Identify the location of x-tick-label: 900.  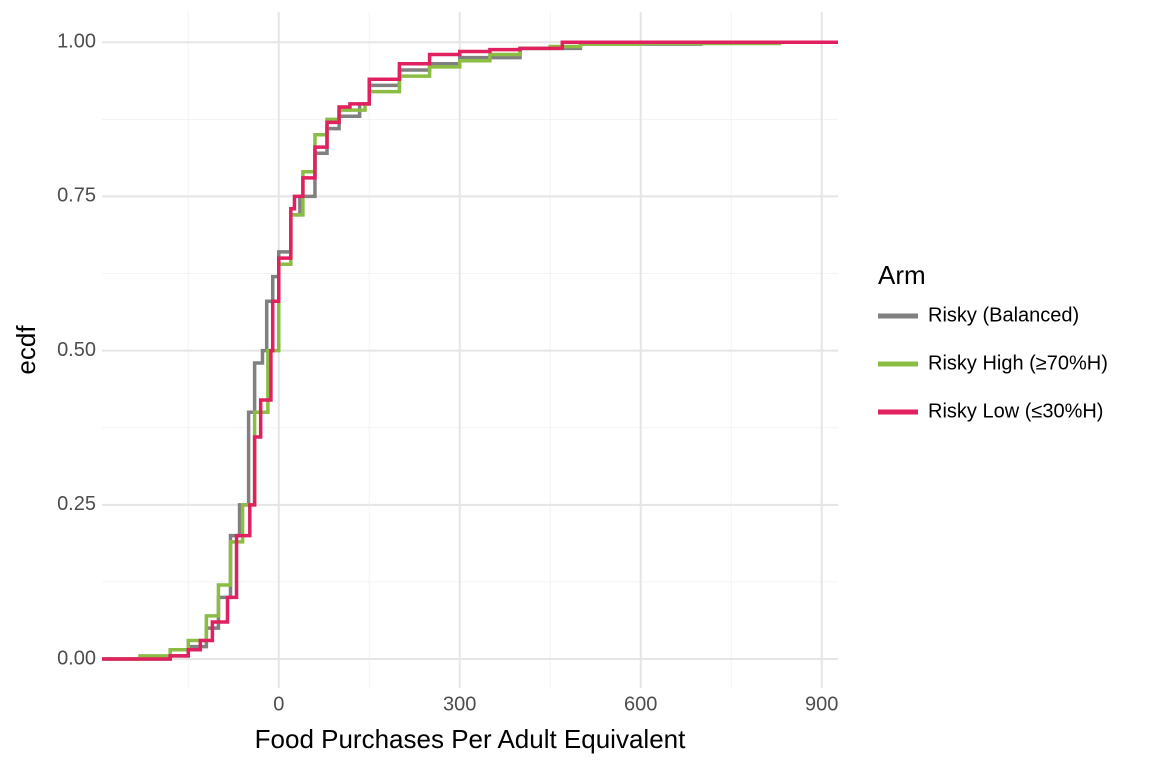
(821, 704).